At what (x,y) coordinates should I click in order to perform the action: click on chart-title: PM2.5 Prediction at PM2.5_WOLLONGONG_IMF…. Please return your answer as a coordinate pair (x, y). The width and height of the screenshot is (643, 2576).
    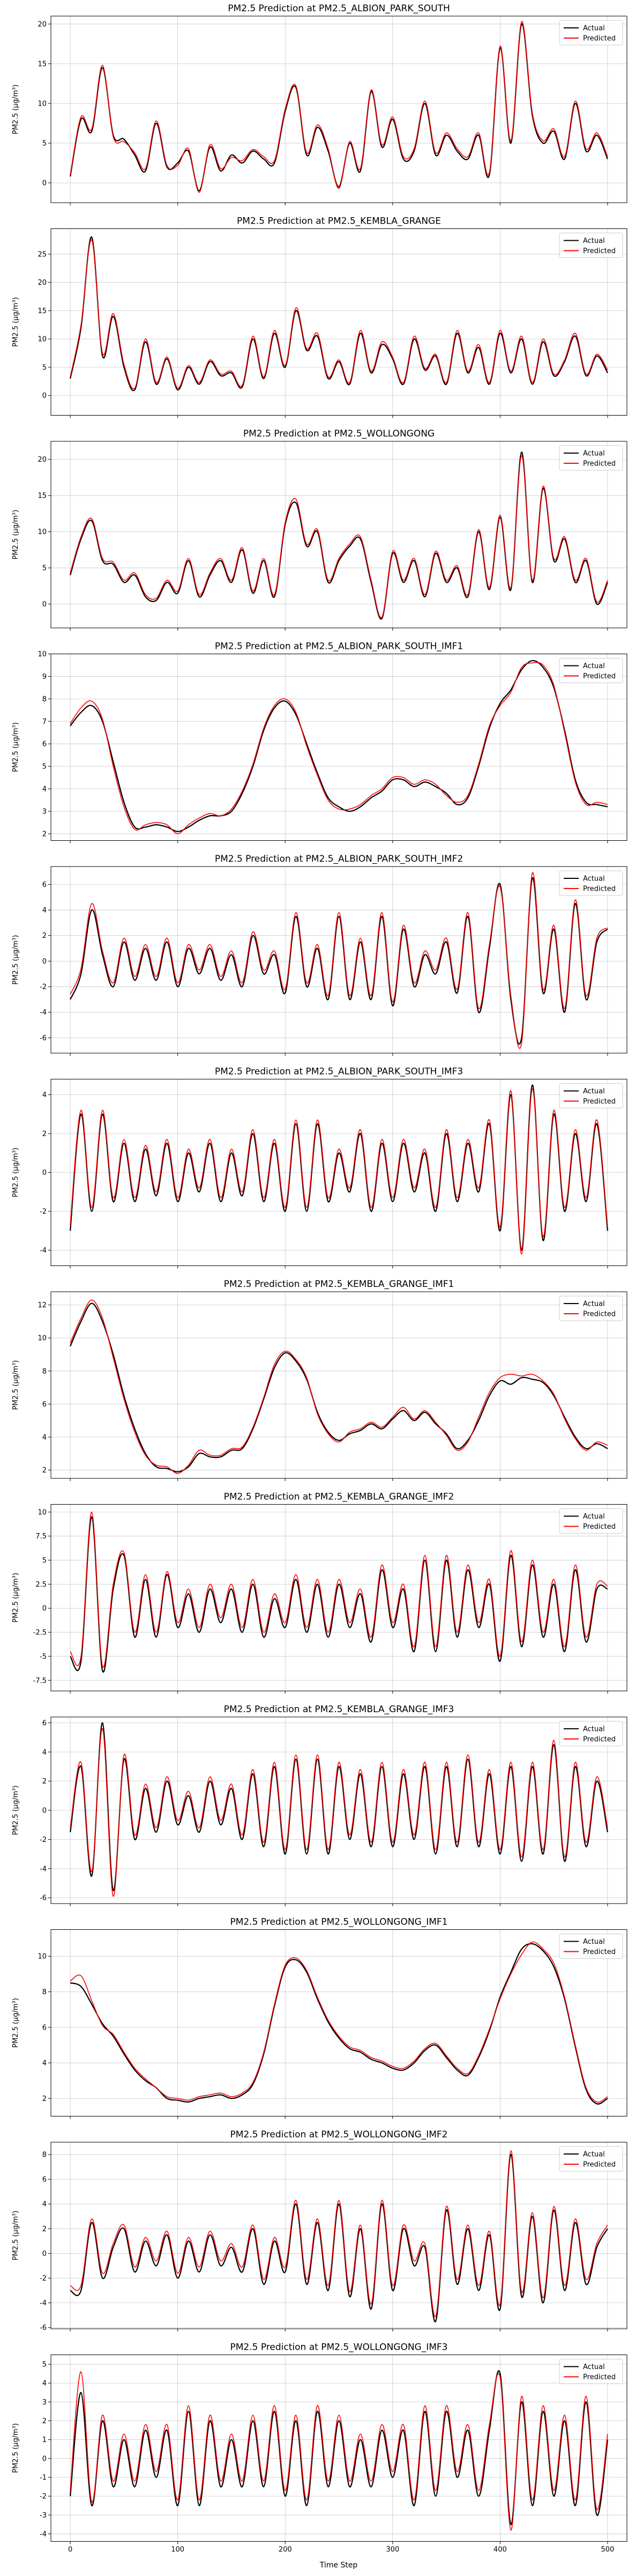
    Looking at the image, I should click on (339, 2134).